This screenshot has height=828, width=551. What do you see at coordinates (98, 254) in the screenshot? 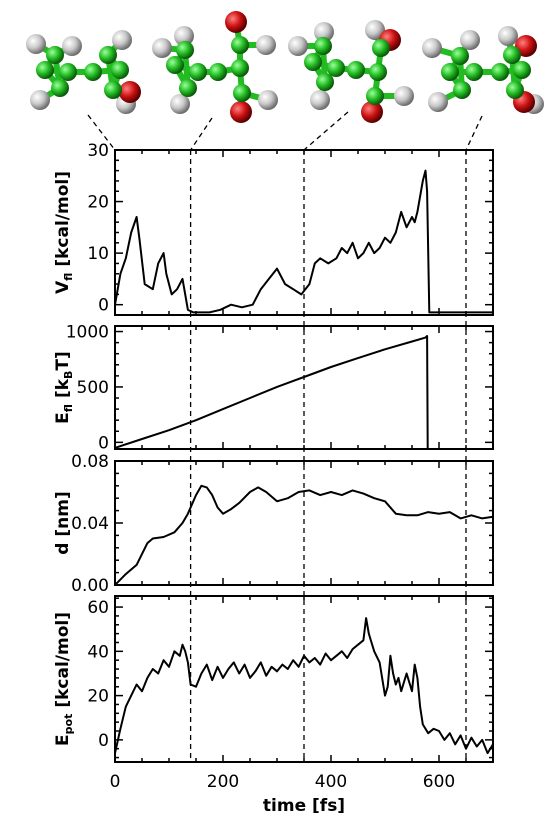
I see `y-tick-label: 10` at bounding box center [98, 254].